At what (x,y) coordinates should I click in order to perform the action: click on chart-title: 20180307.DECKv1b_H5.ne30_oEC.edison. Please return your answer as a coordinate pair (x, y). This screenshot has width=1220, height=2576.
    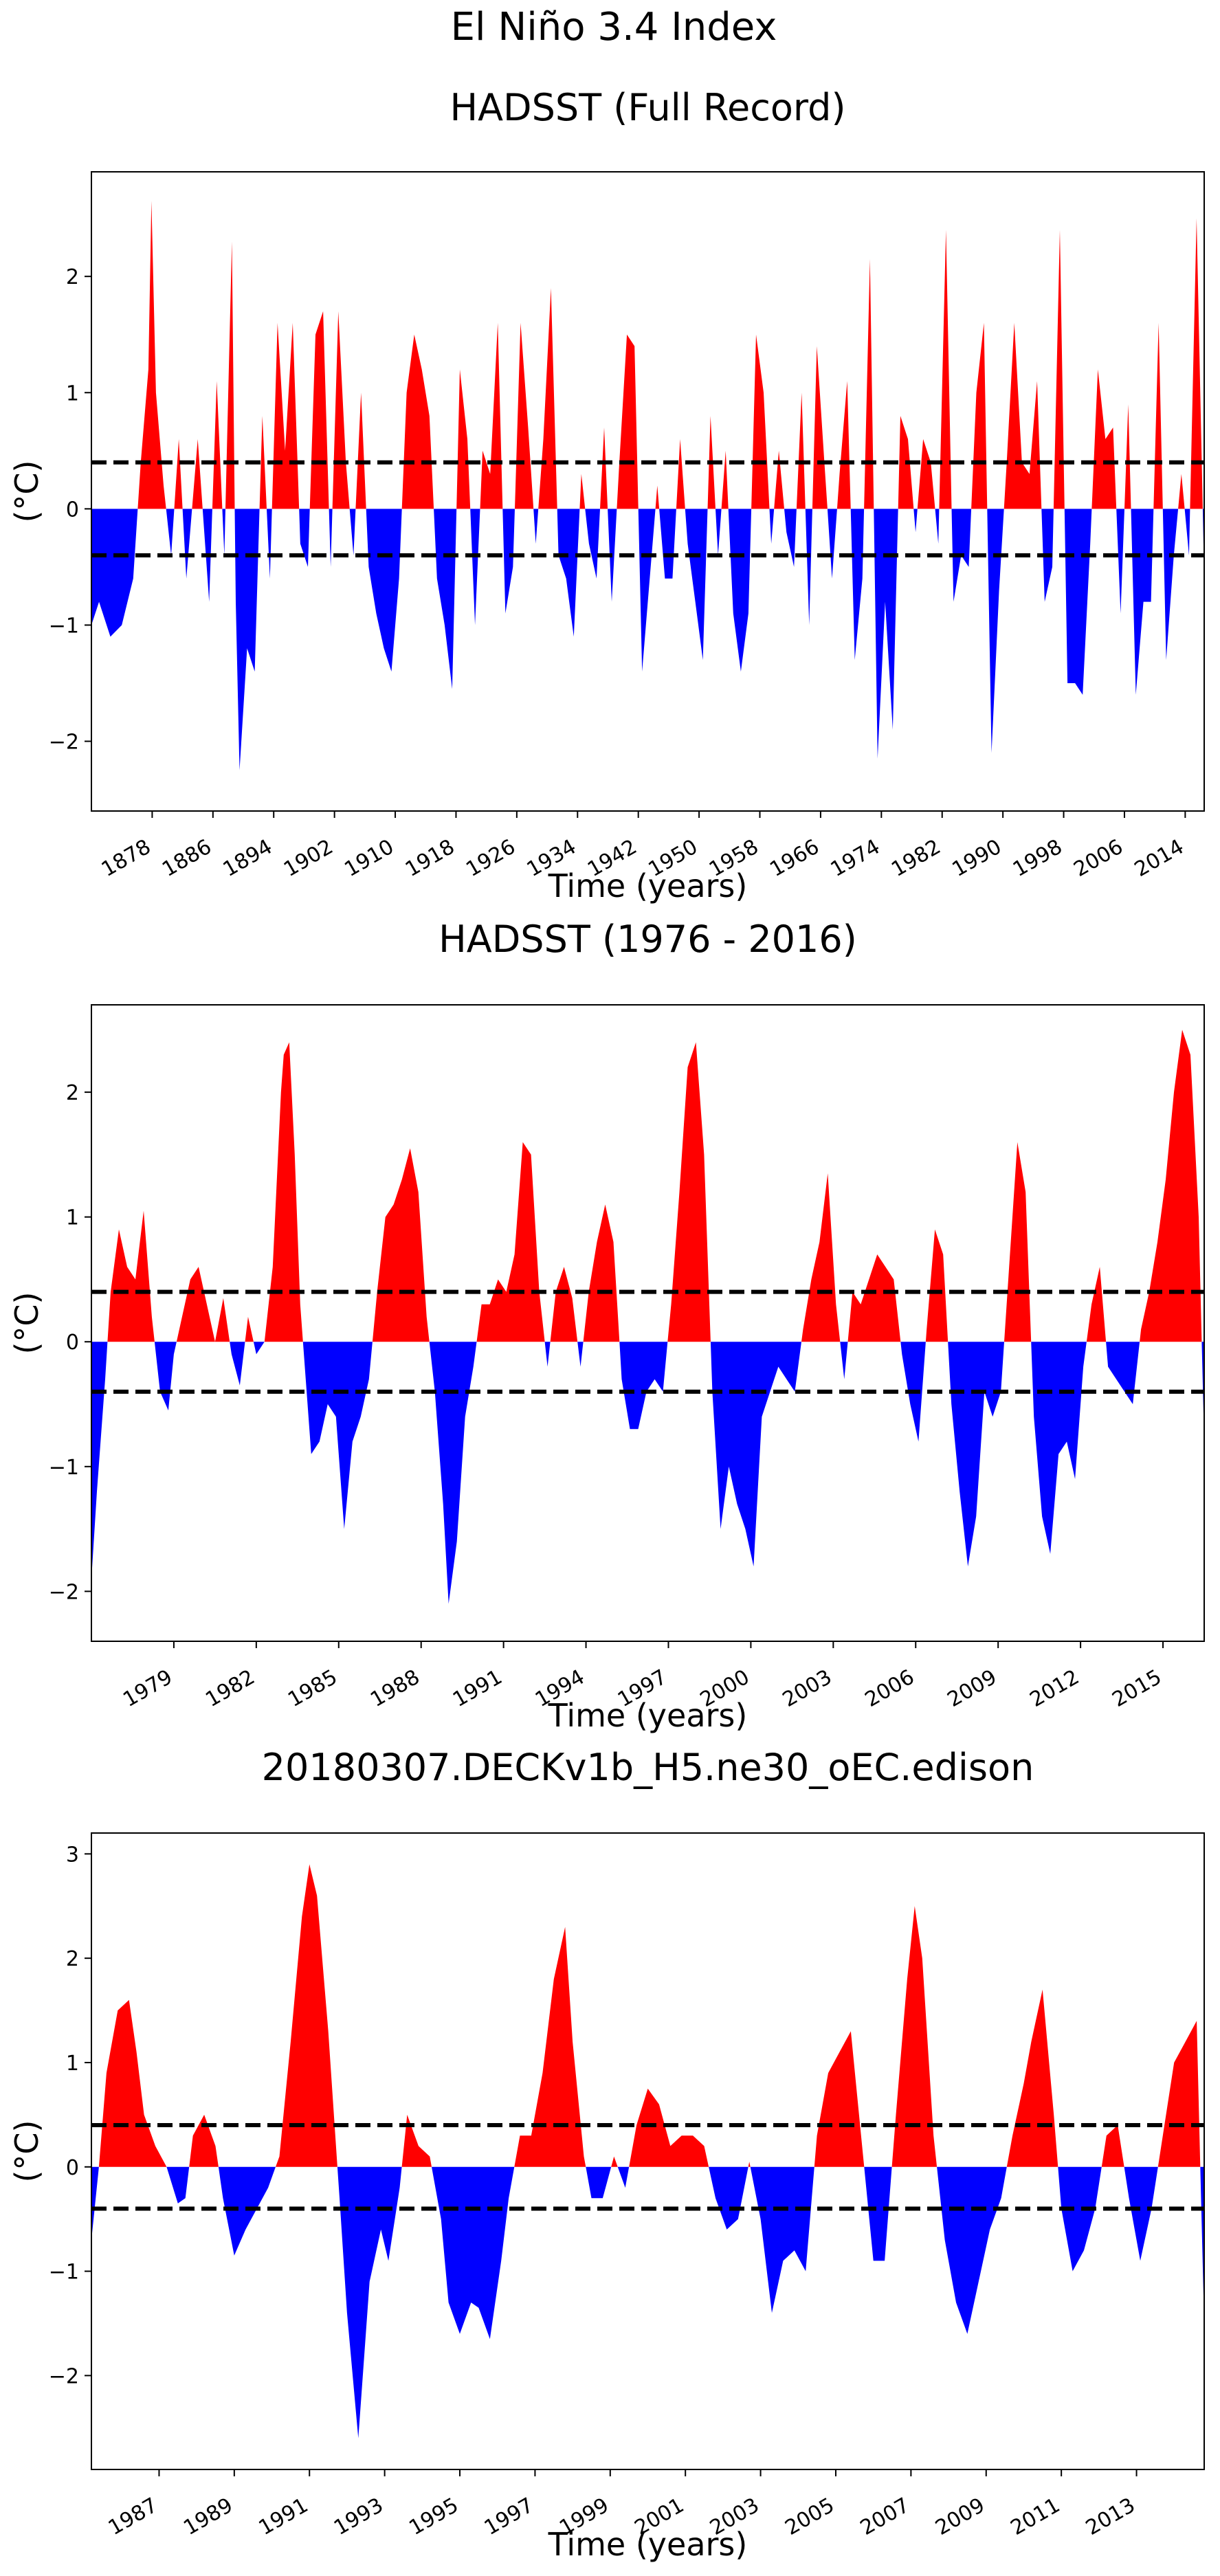
    Looking at the image, I should click on (648, 1768).